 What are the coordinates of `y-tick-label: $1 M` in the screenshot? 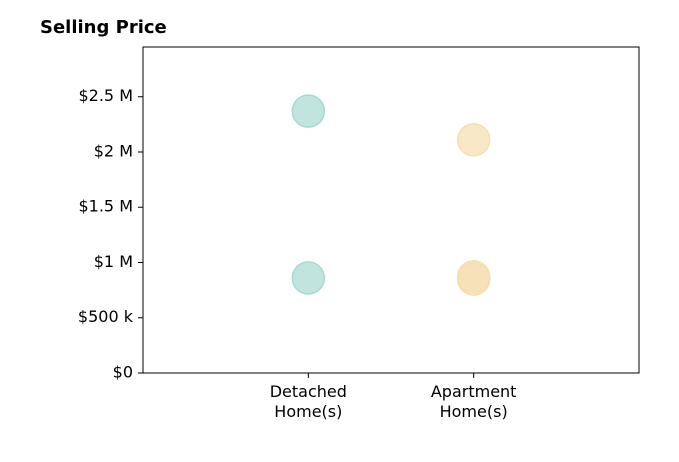 It's located at (113, 261).